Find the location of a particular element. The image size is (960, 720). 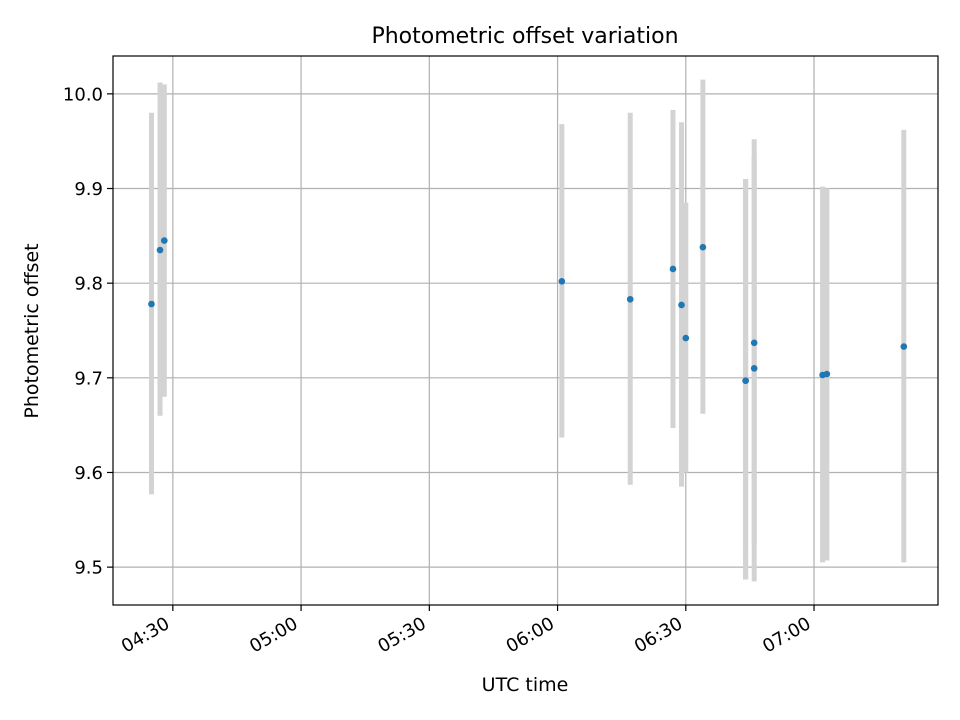

y-tick-label: 9.9 is located at coordinates (88, 189).